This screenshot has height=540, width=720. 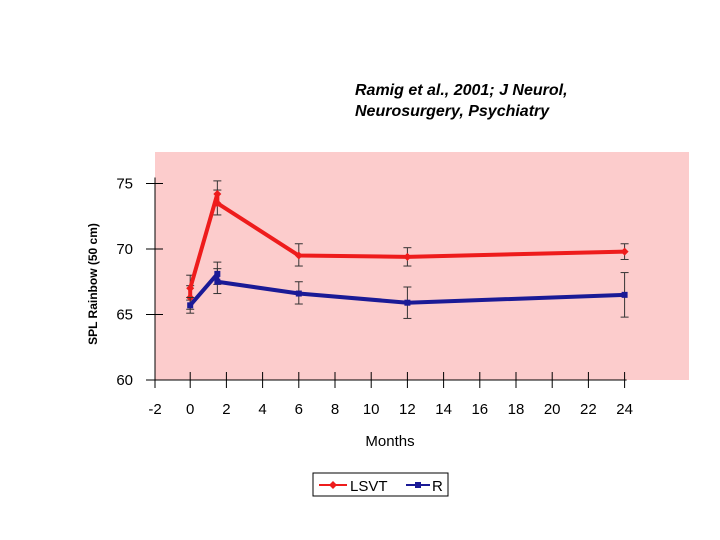 What do you see at coordinates (437, 486) in the screenshot?
I see `legend-label-r: R` at bounding box center [437, 486].